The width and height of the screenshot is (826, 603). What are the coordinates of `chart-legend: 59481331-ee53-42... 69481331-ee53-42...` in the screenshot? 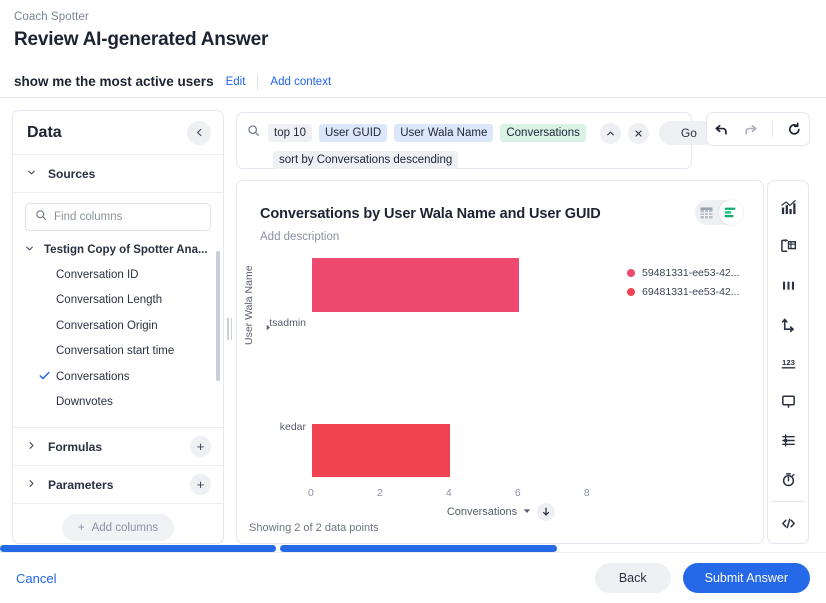 It's located at (688, 282).